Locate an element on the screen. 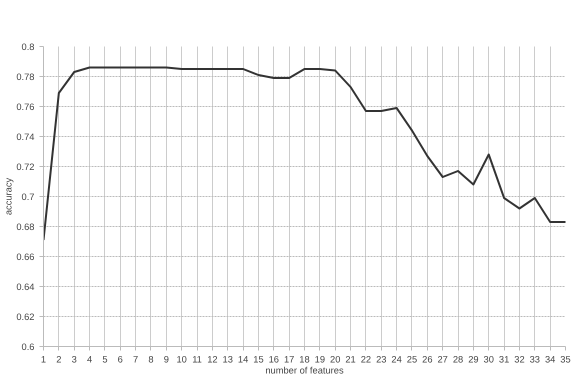 Image resolution: width=581 pixels, height=378 pixels. y-tick-label: 0.74 is located at coordinates (25, 137).